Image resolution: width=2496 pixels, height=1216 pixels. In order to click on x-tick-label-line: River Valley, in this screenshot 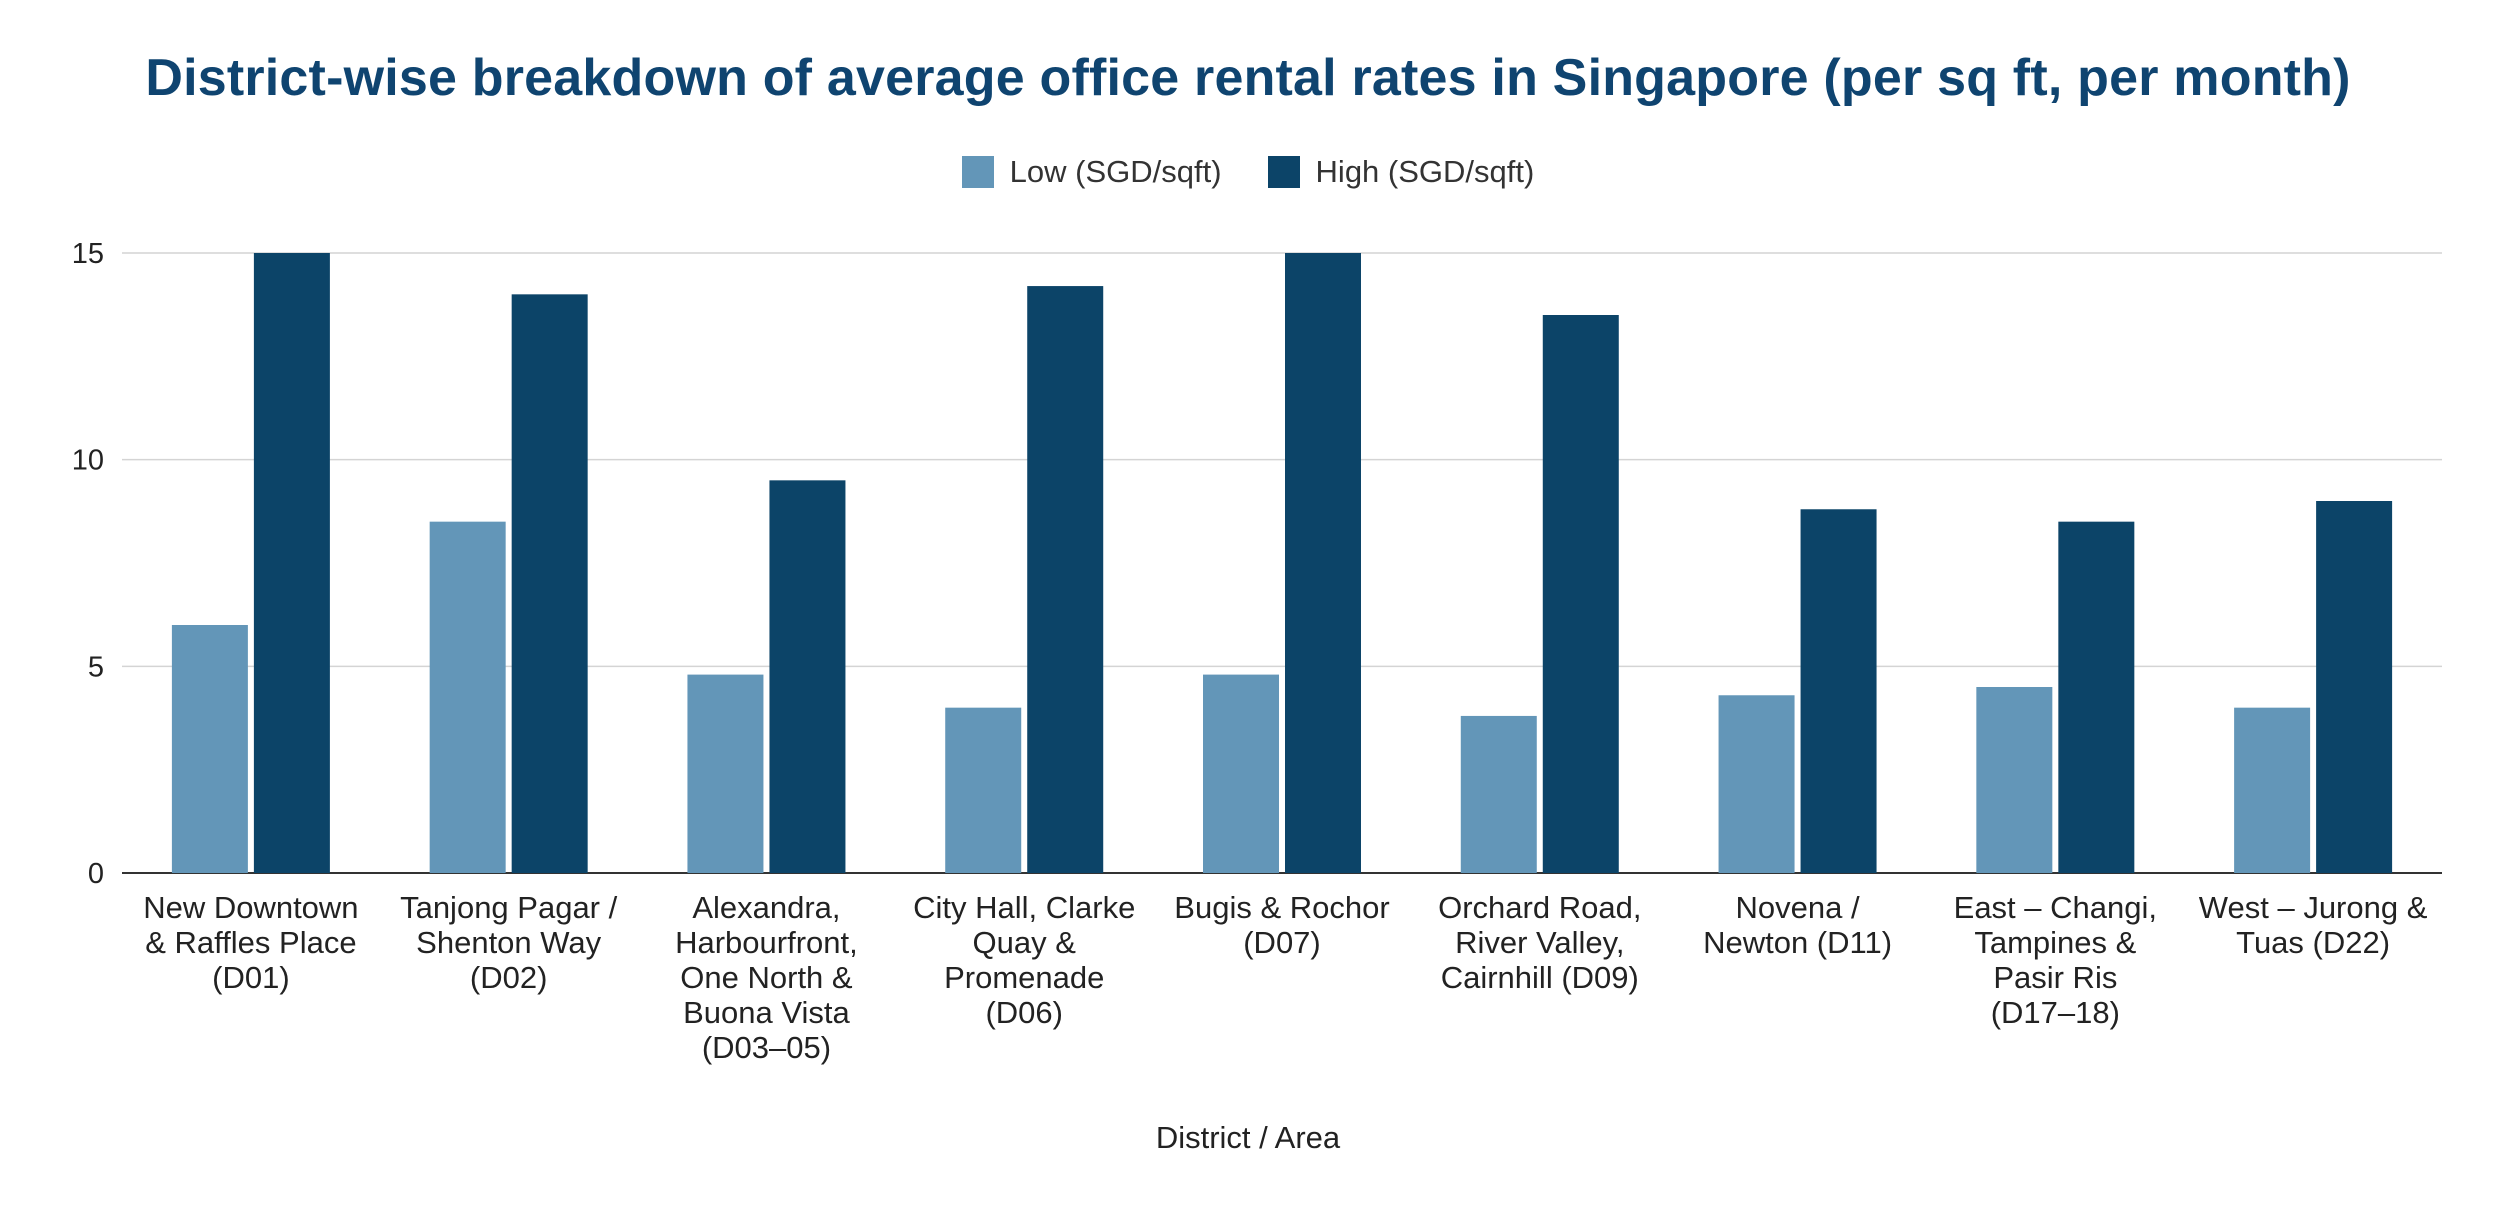, I will do `click(1539, 942)`.